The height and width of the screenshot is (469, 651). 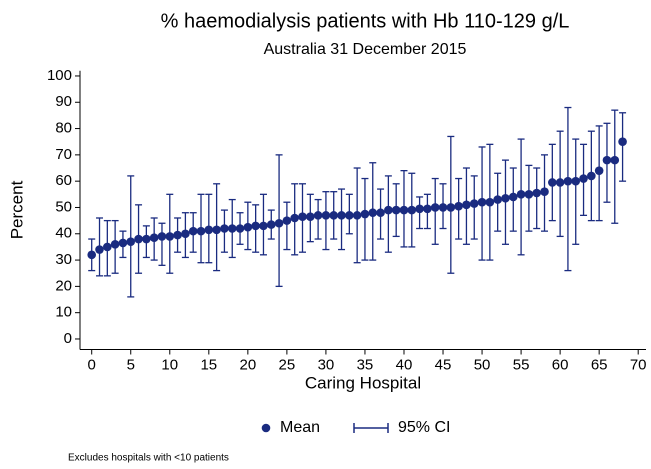 I want to click on y-tick-label: 0, so click(x=68, y=338).